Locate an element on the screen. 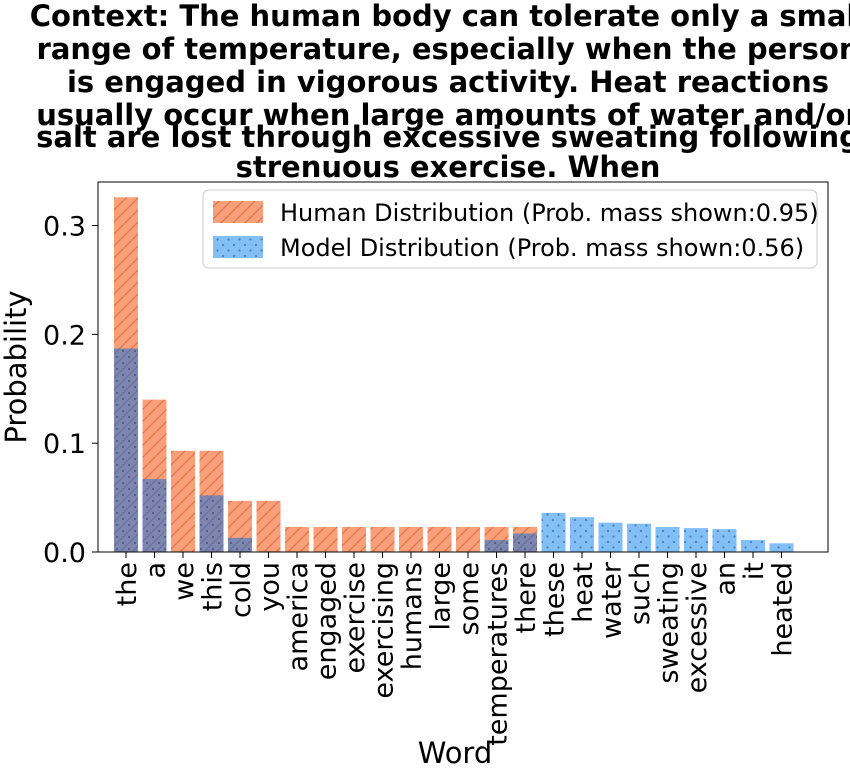 The image size is (850, 773). x-tick-label-large: large is located at coordinates (441, 596).